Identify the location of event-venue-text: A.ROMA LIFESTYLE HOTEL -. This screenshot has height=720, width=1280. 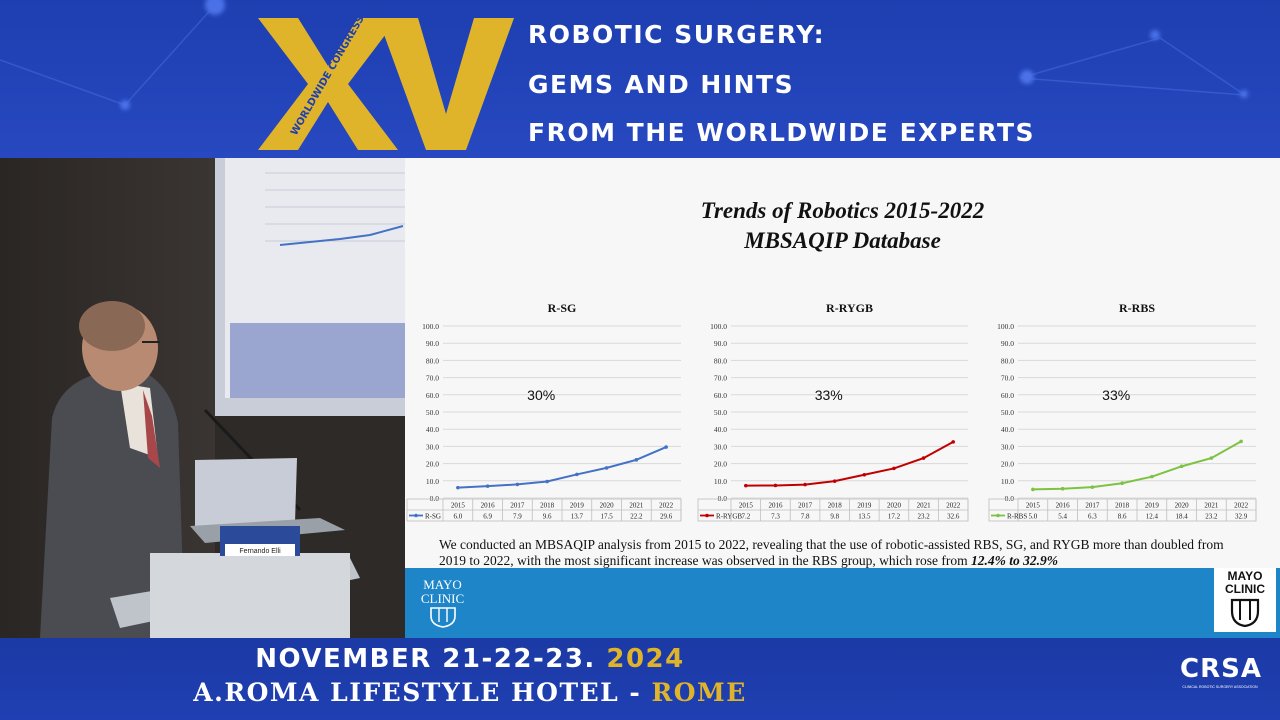
(422, 692).